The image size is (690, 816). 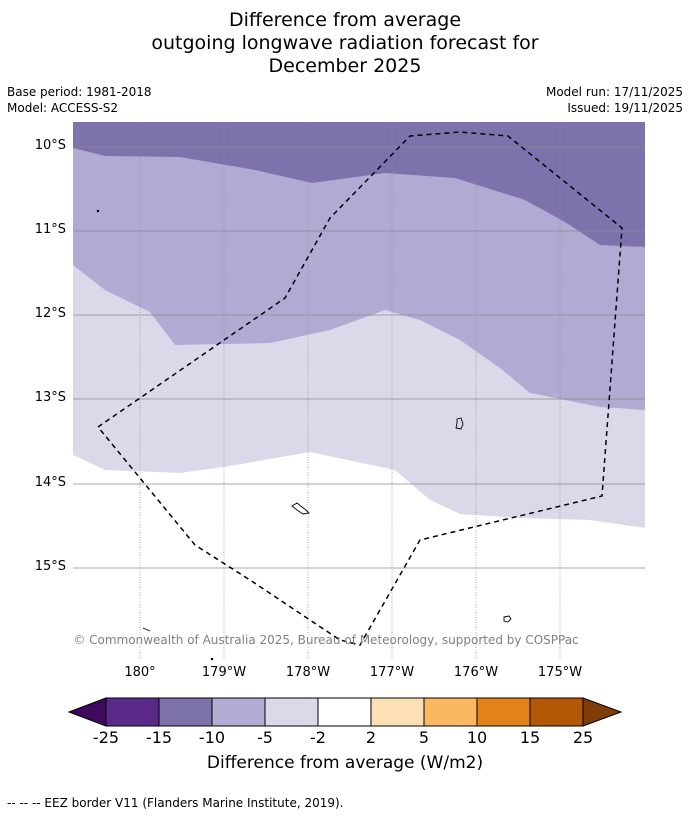 What do you see at coordinates (50, 566) in the screenshot?
I see `y-axis-label: 15°S` at bounding box center [50, 566].